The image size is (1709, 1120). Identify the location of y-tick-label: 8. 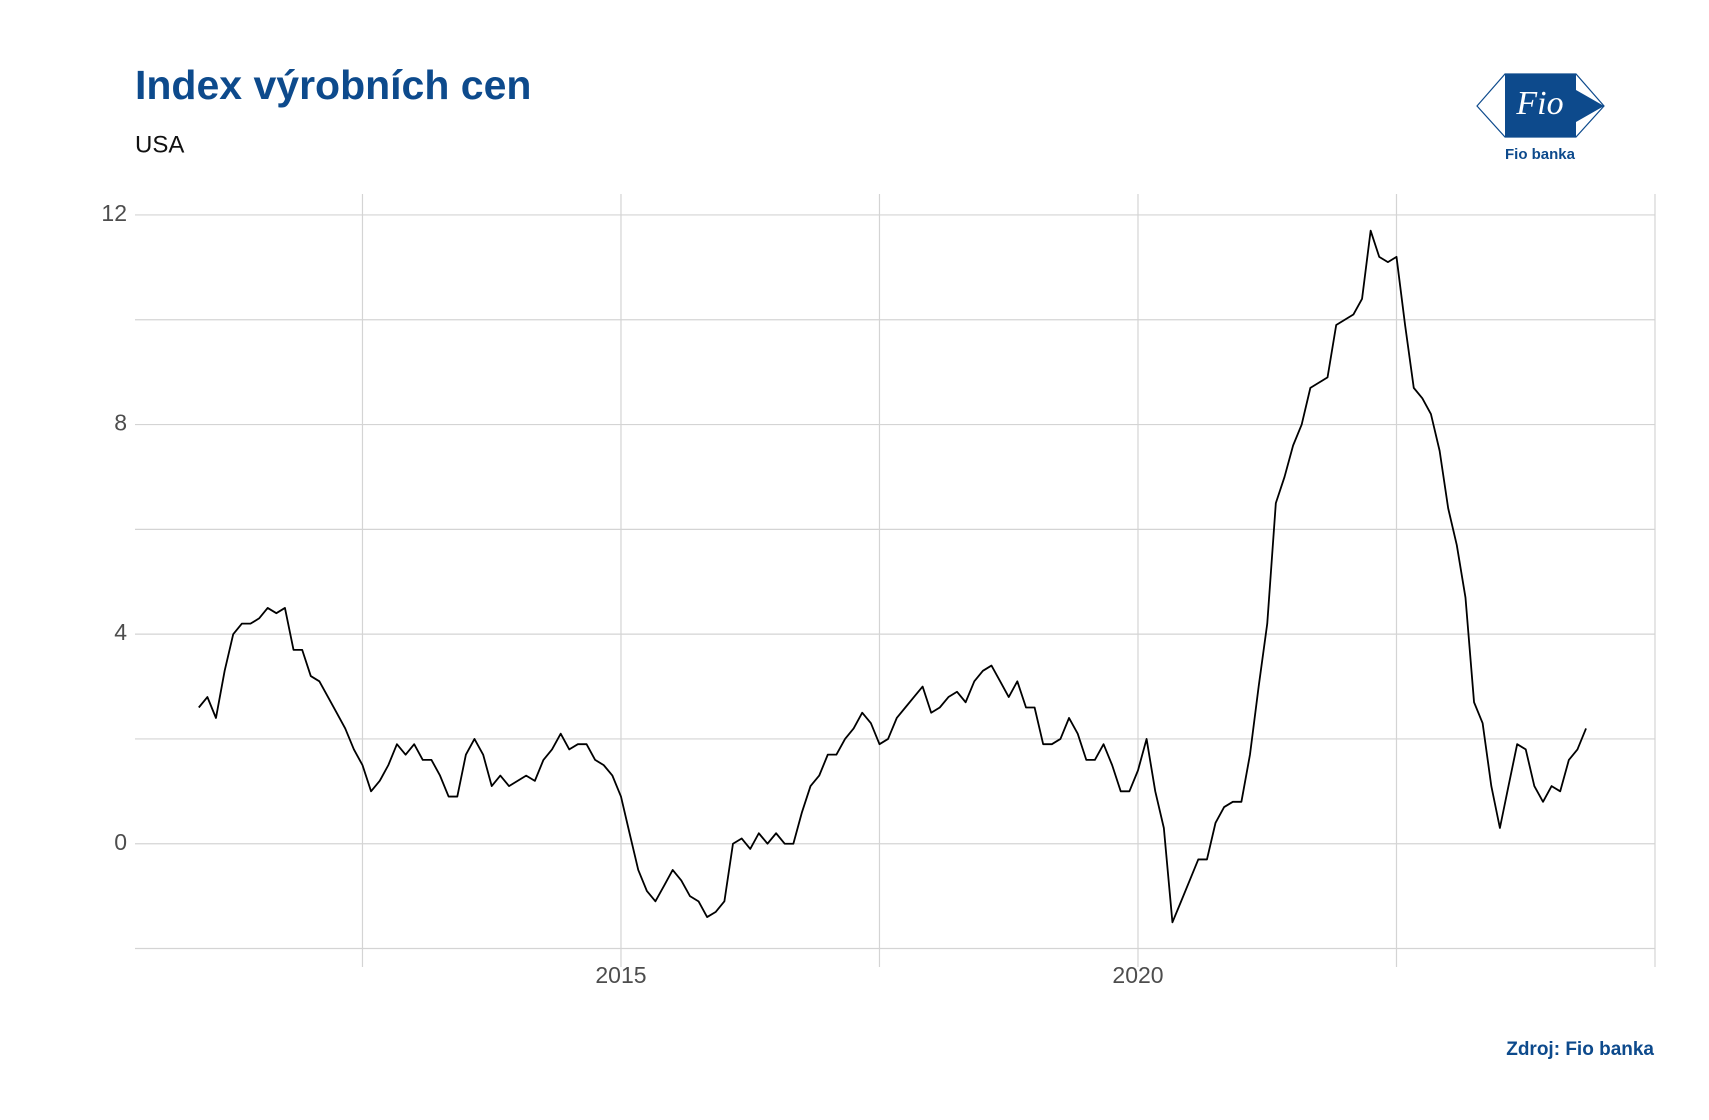
(120, 423).